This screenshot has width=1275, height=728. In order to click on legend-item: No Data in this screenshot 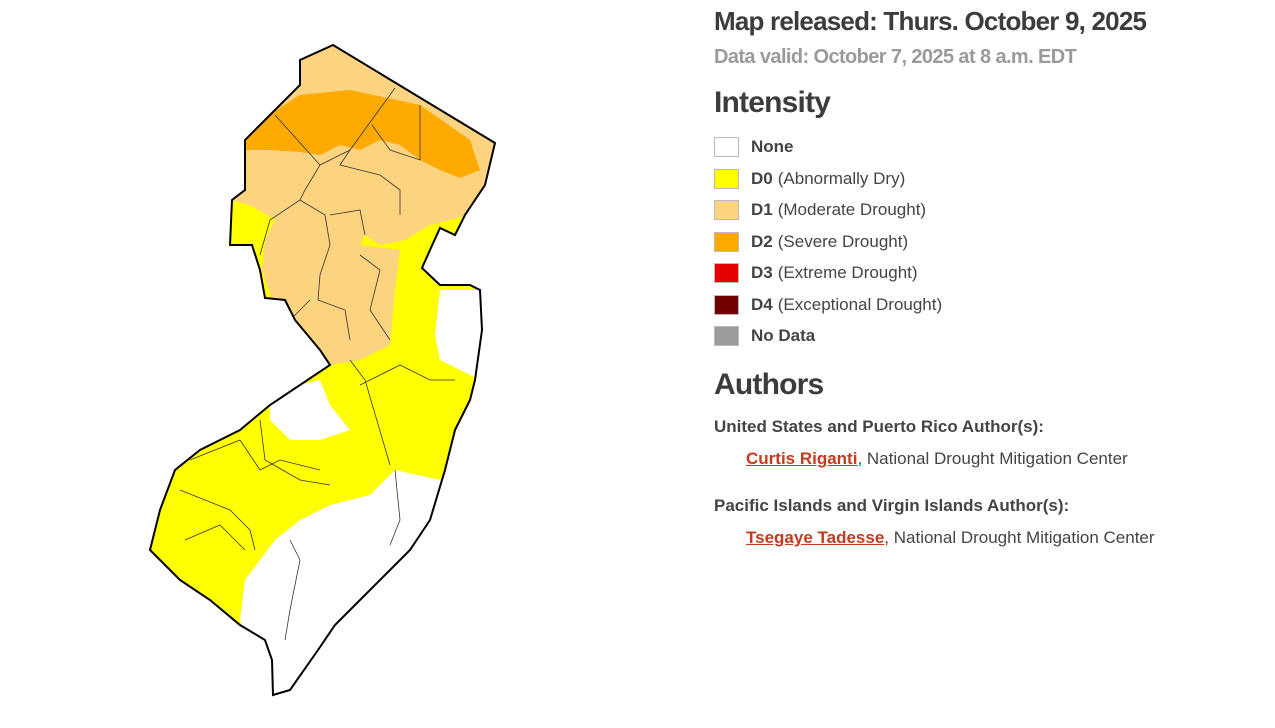, I will do `click(767, 336)`.